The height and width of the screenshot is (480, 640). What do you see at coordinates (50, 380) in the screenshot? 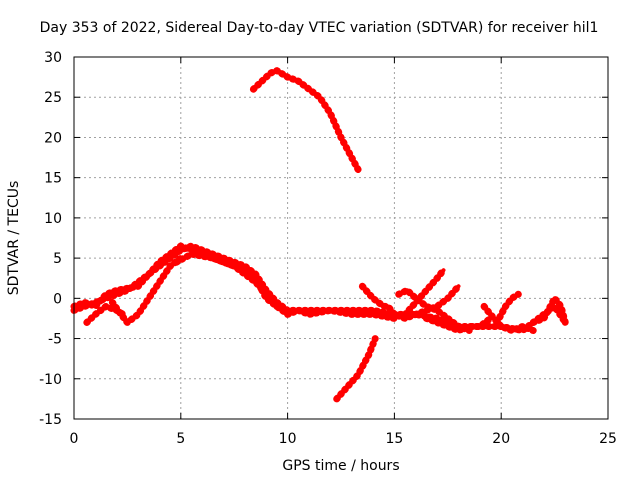
I see `y-tick-label: -10` at bounding box center [50, 380].